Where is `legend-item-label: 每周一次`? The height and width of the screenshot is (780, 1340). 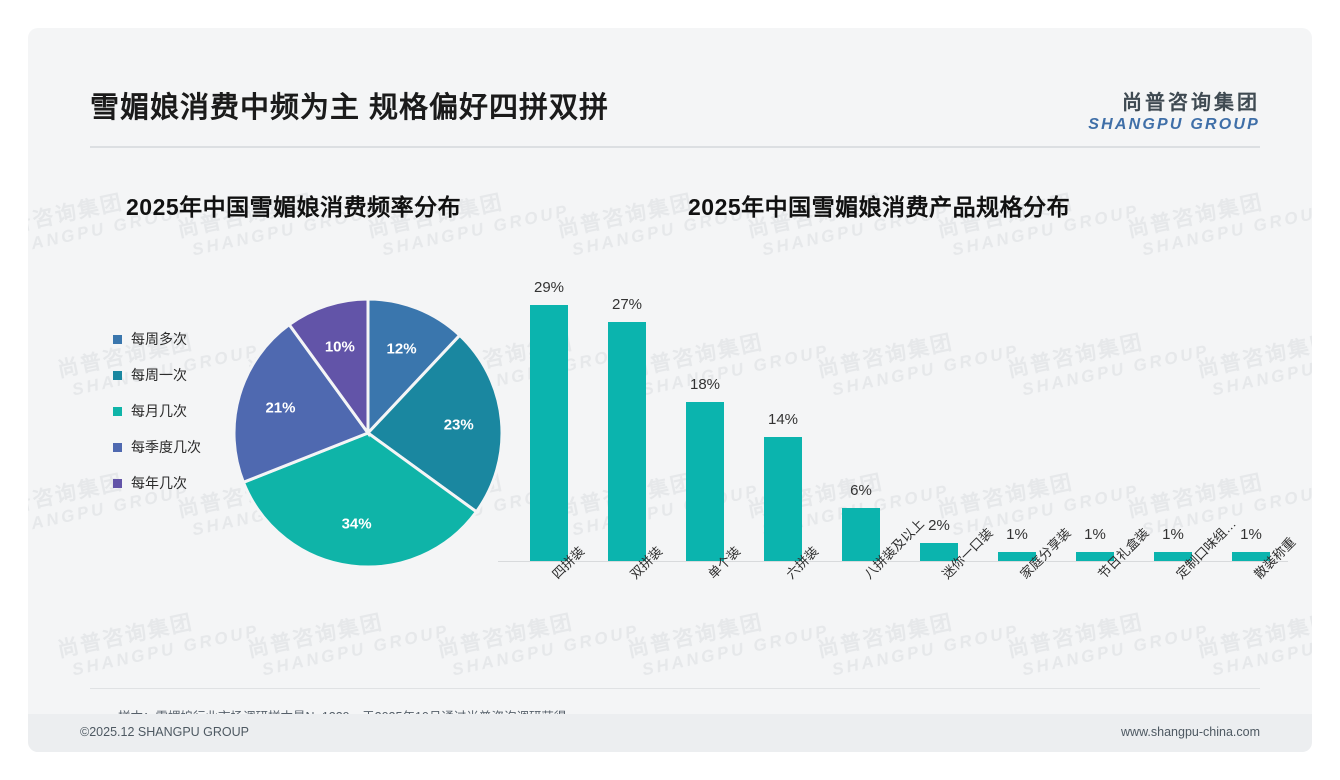 legend-item-label: 每周一次 is located at coordinates (159, 375).